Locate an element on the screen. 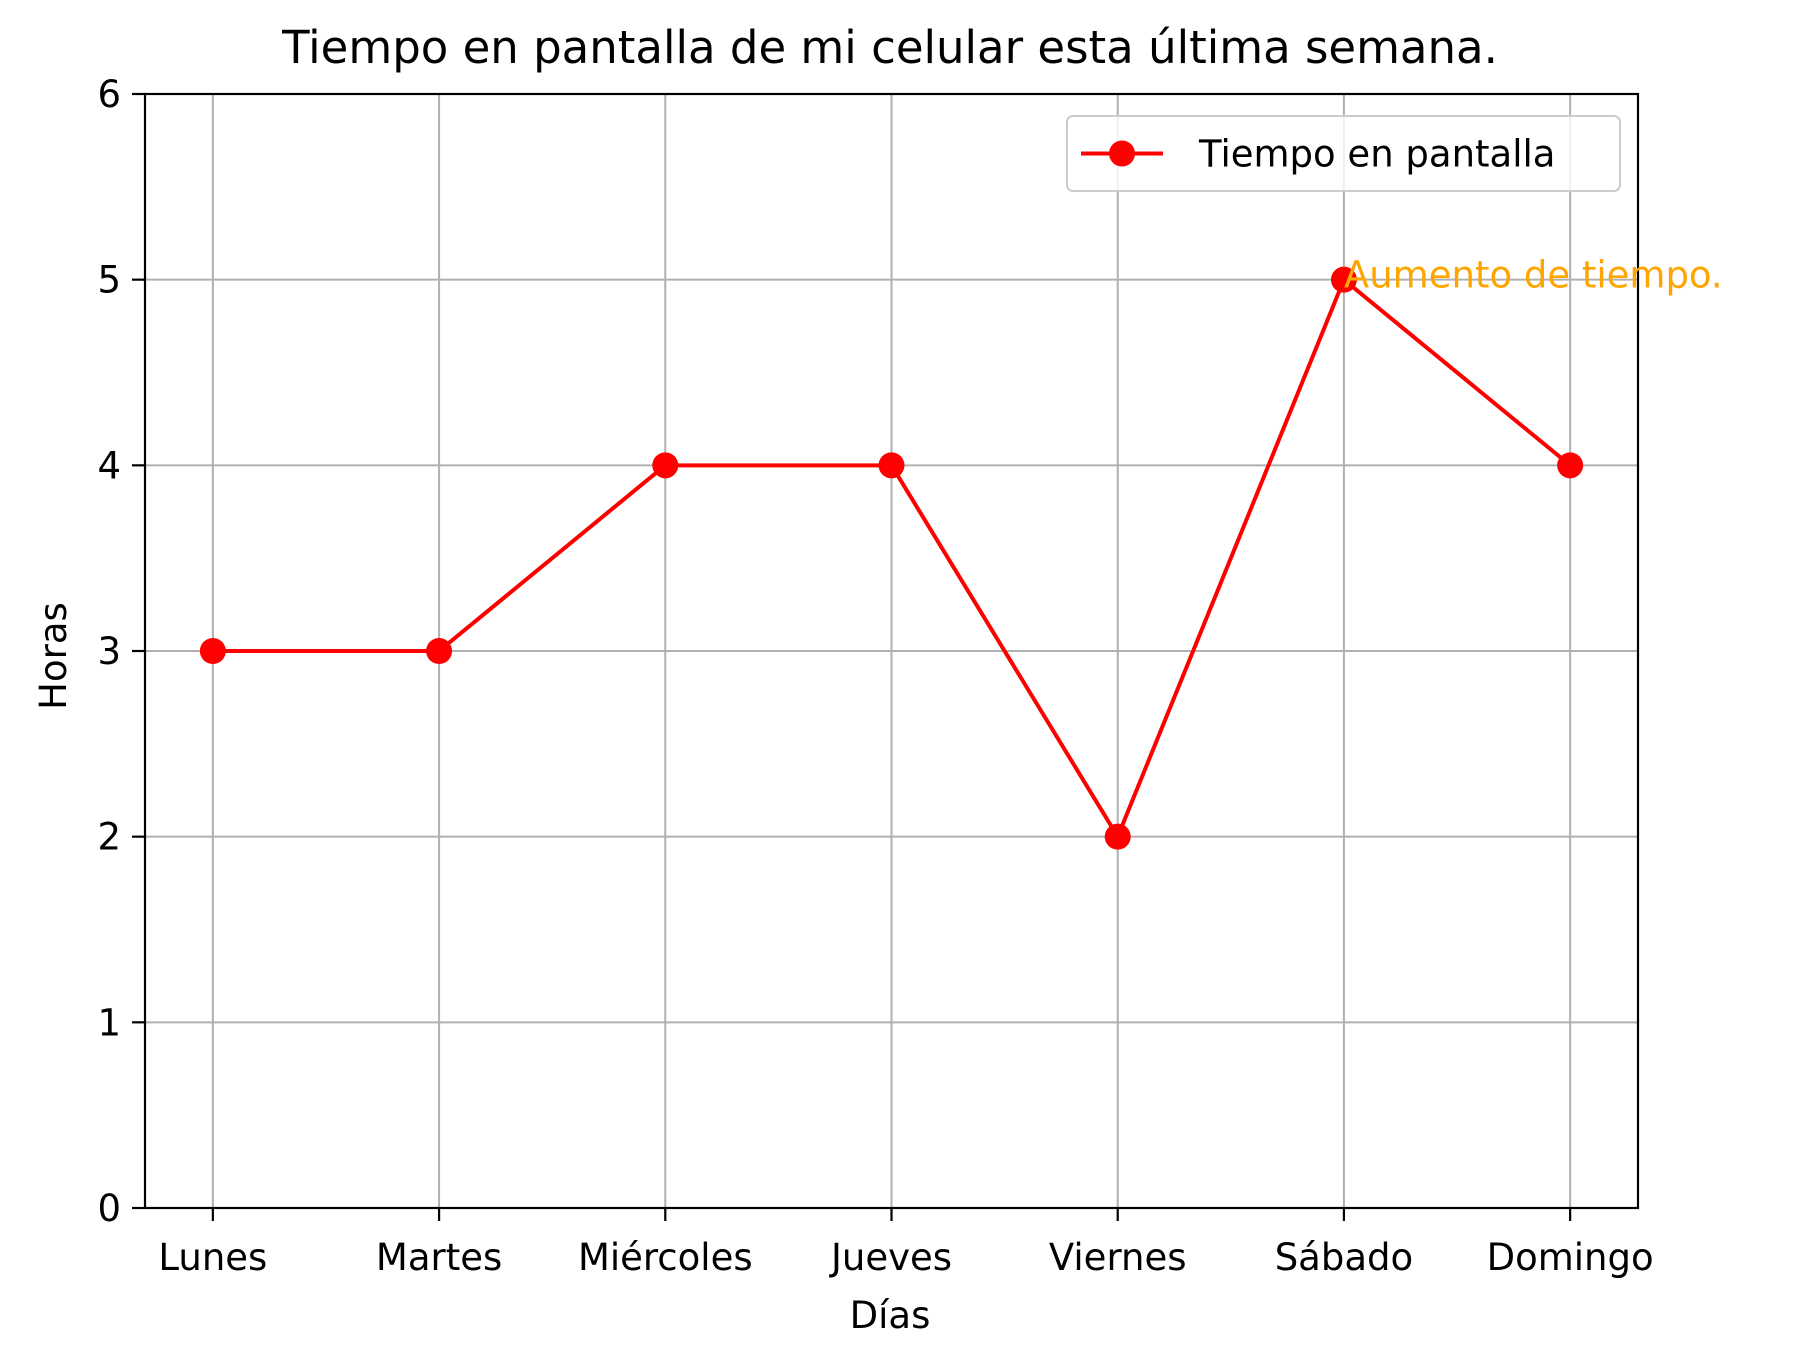  x-tick-label: Miércoles is located at coordinates (665, 1257).